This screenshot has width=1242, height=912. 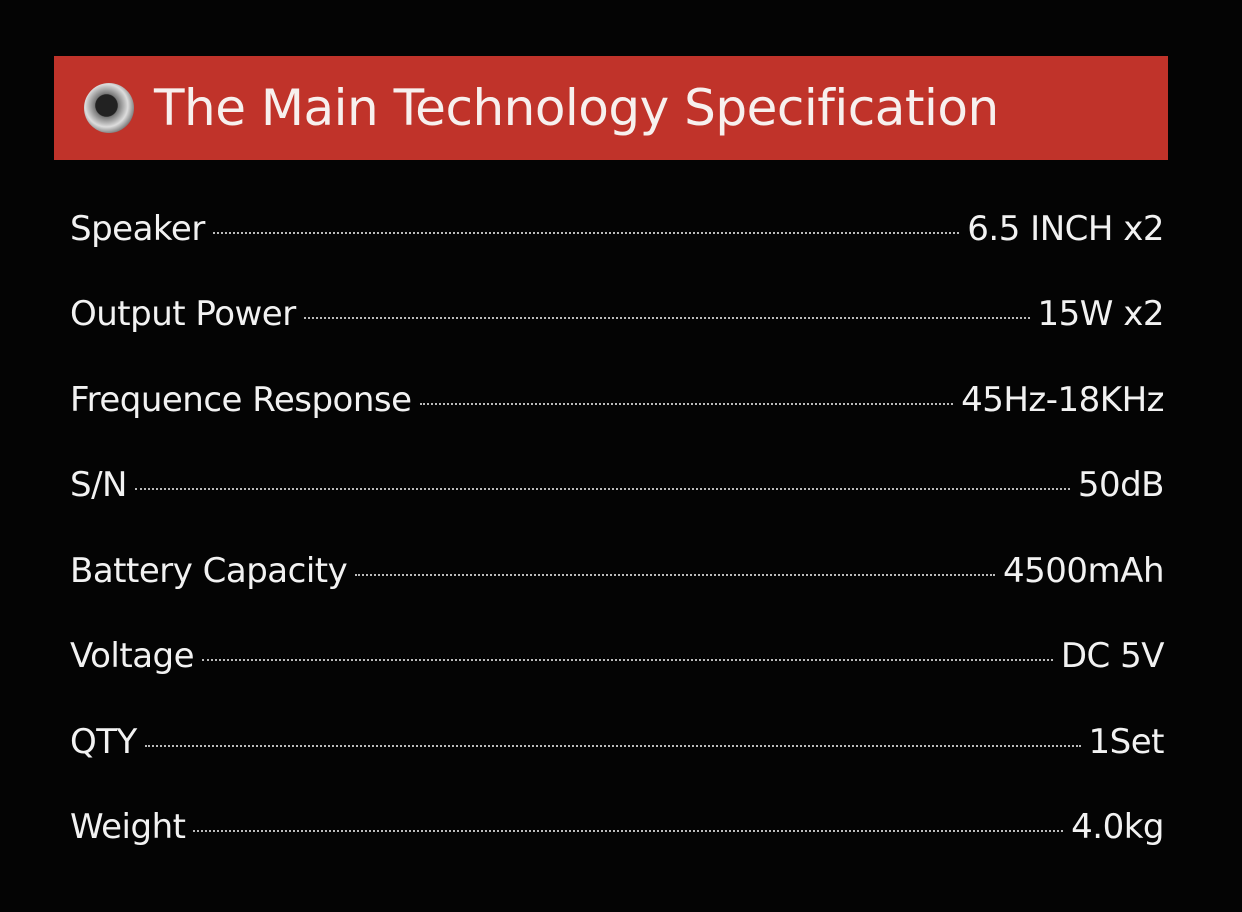 What do you see at coordinates (620, 400) in the screenshot?
I see `spec-row: Frequence Response 45Hz-18KHz` at bounding box center [620, 400].